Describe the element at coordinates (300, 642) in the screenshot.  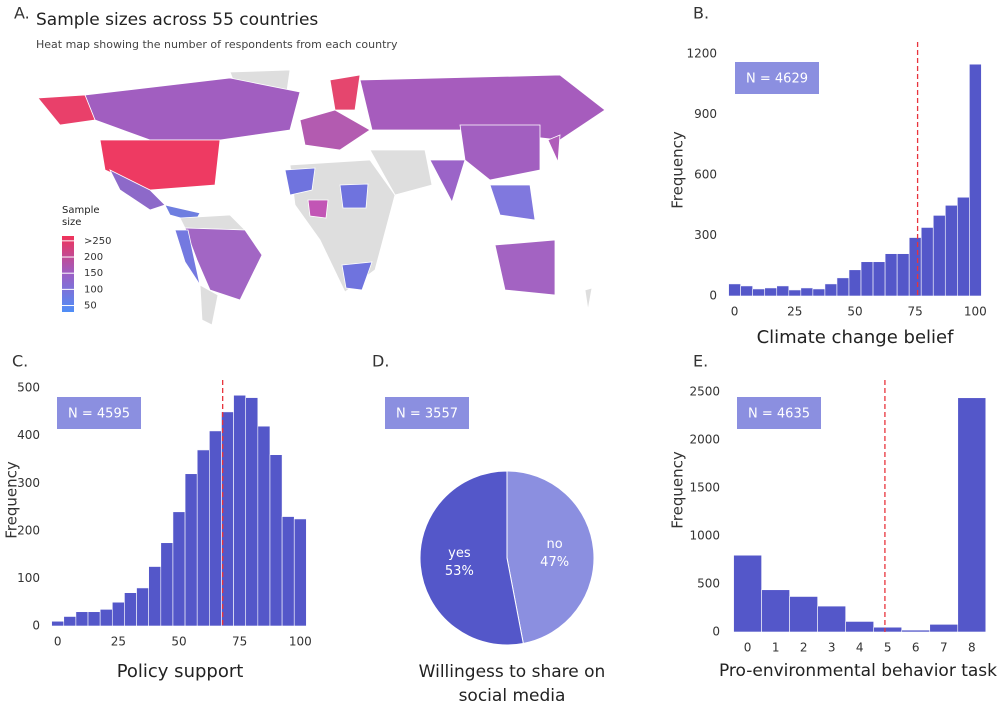
I see `x-tick-label: 100` at that location.